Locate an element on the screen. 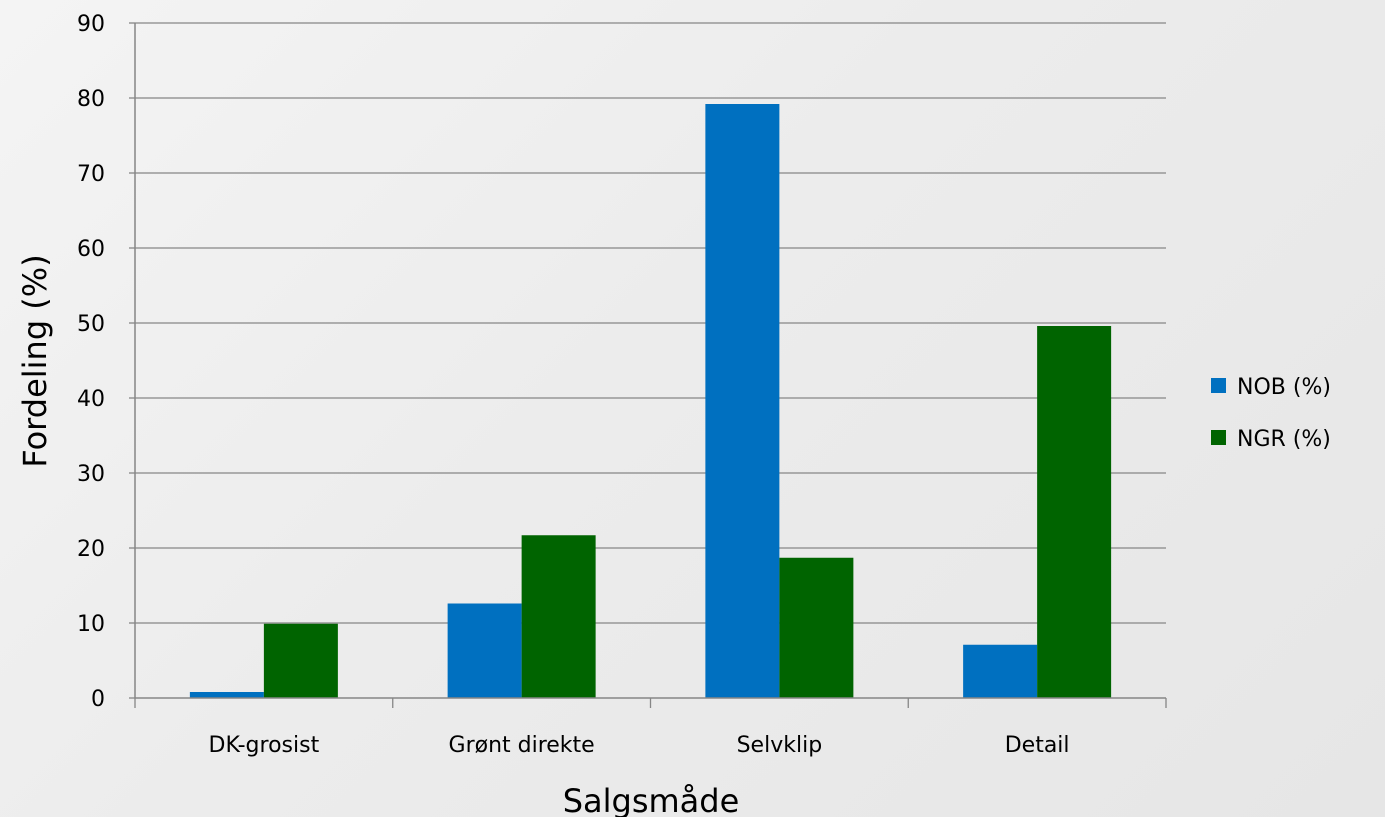  y-tick-label: 20 is located at coordinates (91, 549).